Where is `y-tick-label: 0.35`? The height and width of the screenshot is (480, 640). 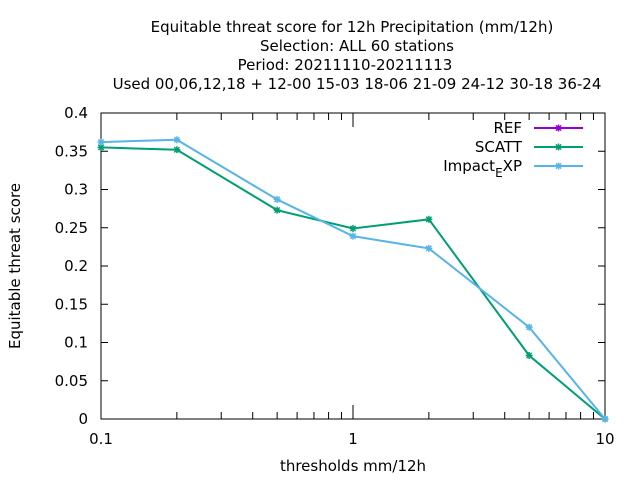
y-tick-label: 0.35 is located at coordinates (71, 151).